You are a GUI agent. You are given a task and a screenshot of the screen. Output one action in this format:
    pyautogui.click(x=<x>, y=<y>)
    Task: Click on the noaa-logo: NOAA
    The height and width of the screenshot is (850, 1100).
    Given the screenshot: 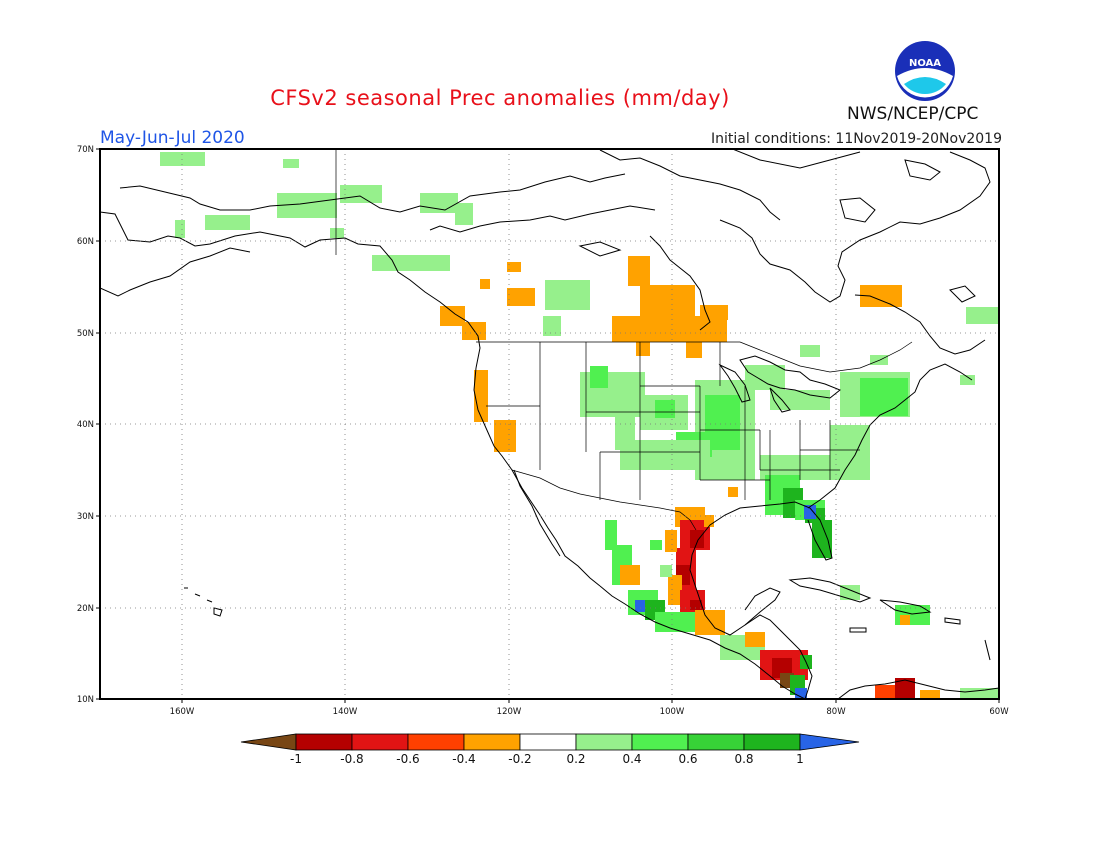 What is the action you would take?
    pyautogui.click(x=925, y=71)
    